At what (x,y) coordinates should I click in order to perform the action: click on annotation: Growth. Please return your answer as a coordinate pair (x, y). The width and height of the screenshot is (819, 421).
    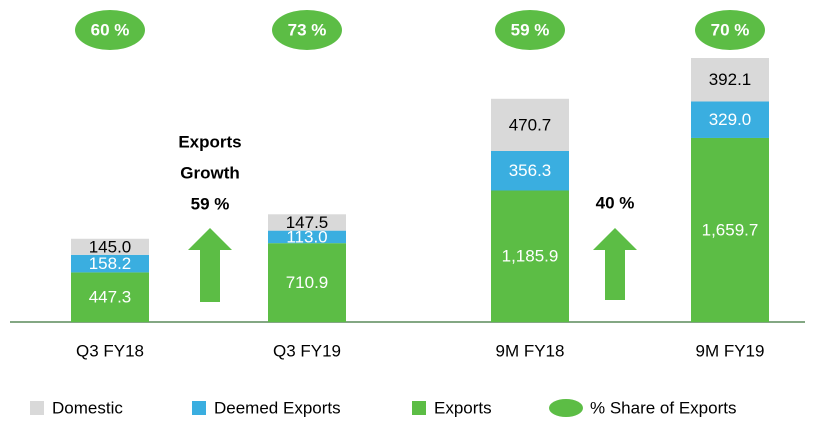
    Looking at the image, I should click on (210, 172).